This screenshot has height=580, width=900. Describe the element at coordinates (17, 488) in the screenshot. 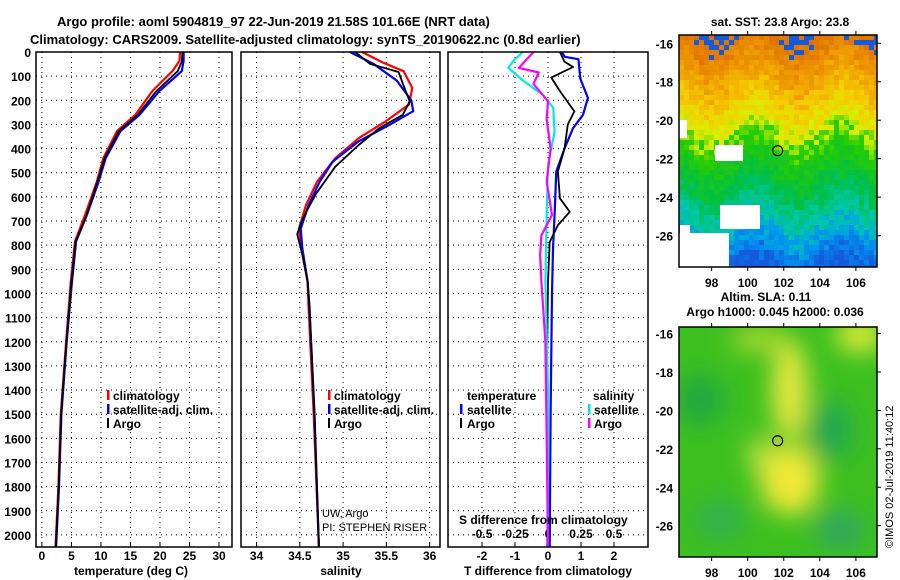

I see `depth-tick-label: 1800` at that location.